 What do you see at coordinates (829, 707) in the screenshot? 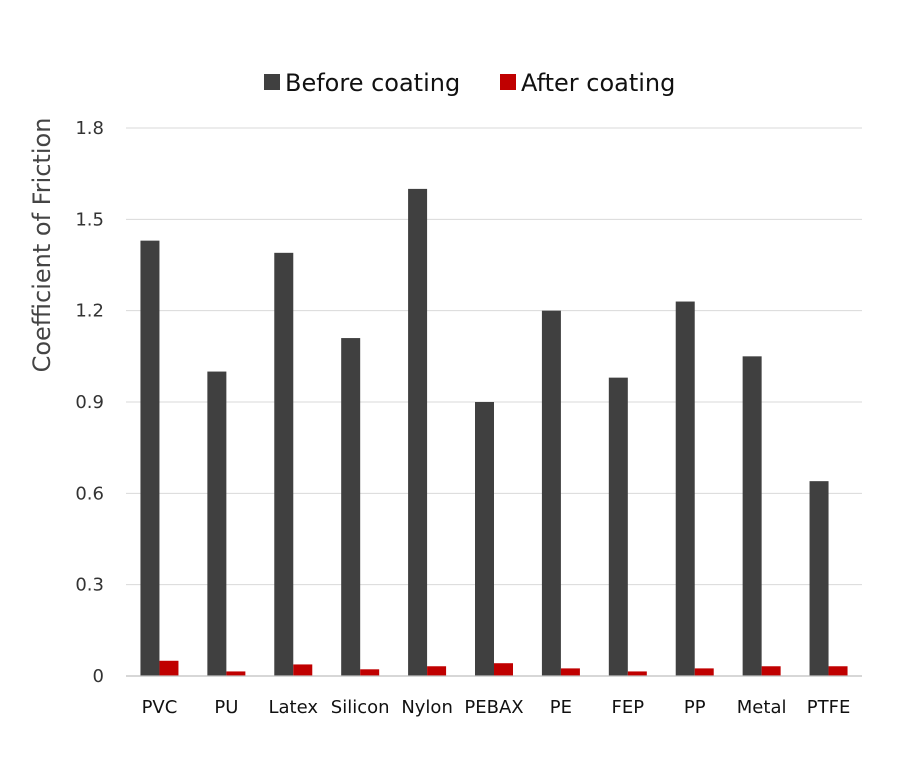
I see `x-tick-label: PTFE` at bounding box center [829, 707].